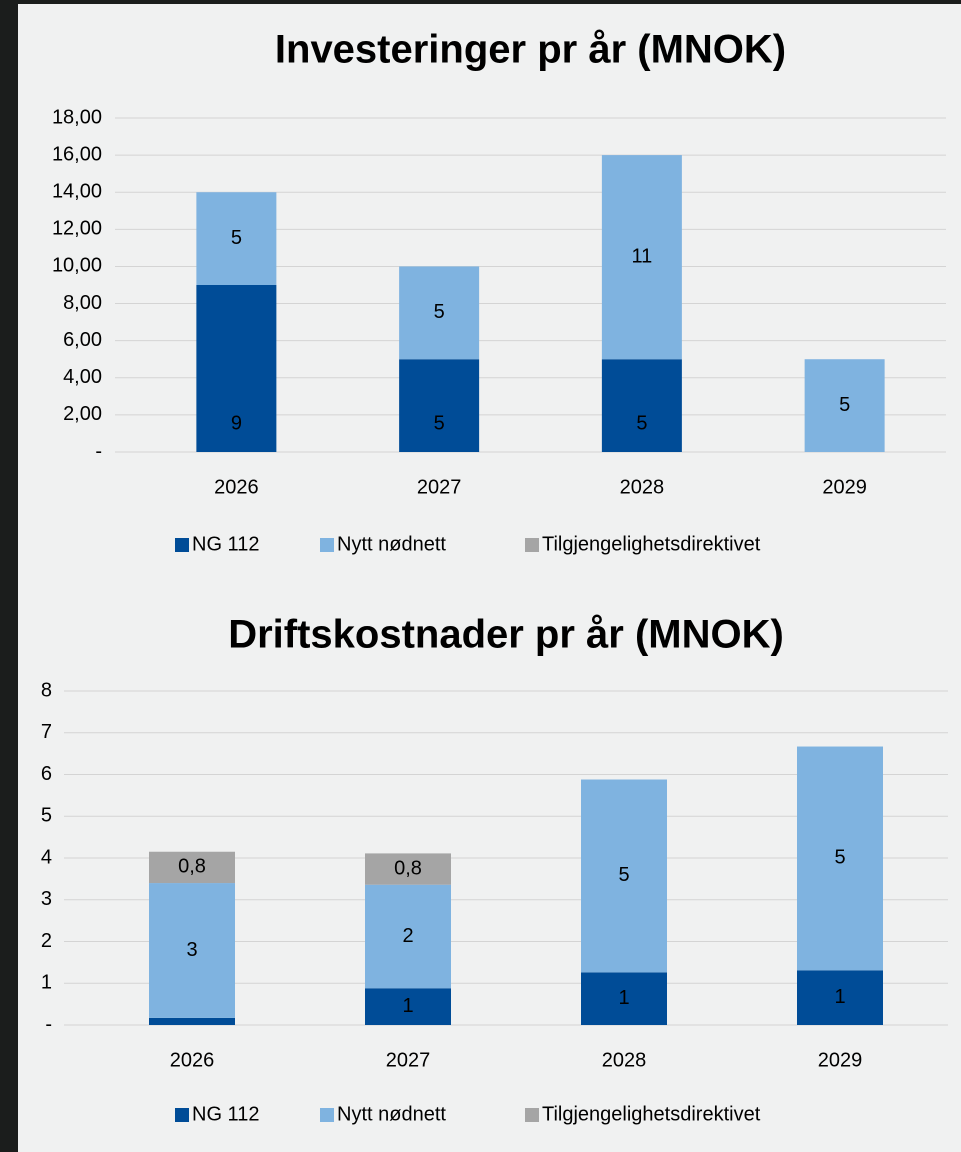 This screenshot has height=1152, width=961. What do you see at coordinates (82, 414) in the screenshot?
I see `y-tick-label: 2,00` at bounding box center [82, 414].